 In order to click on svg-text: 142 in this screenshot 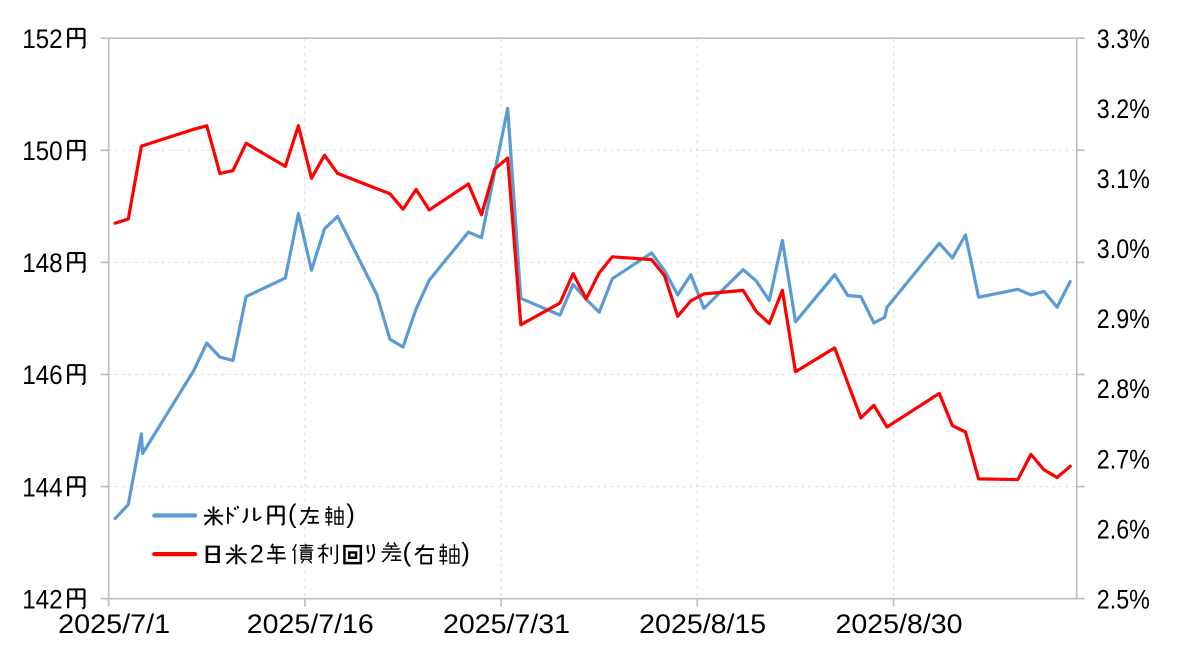, I will do `click(42, 599)`.